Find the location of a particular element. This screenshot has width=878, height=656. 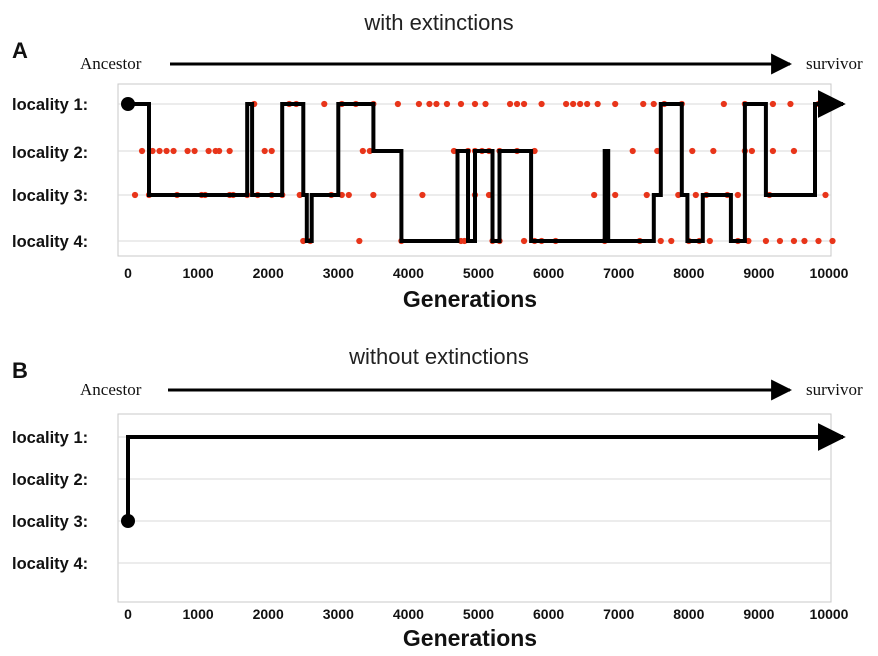

panel-a-x-tick-5000: 5000 is located at coordinates (478, 273).